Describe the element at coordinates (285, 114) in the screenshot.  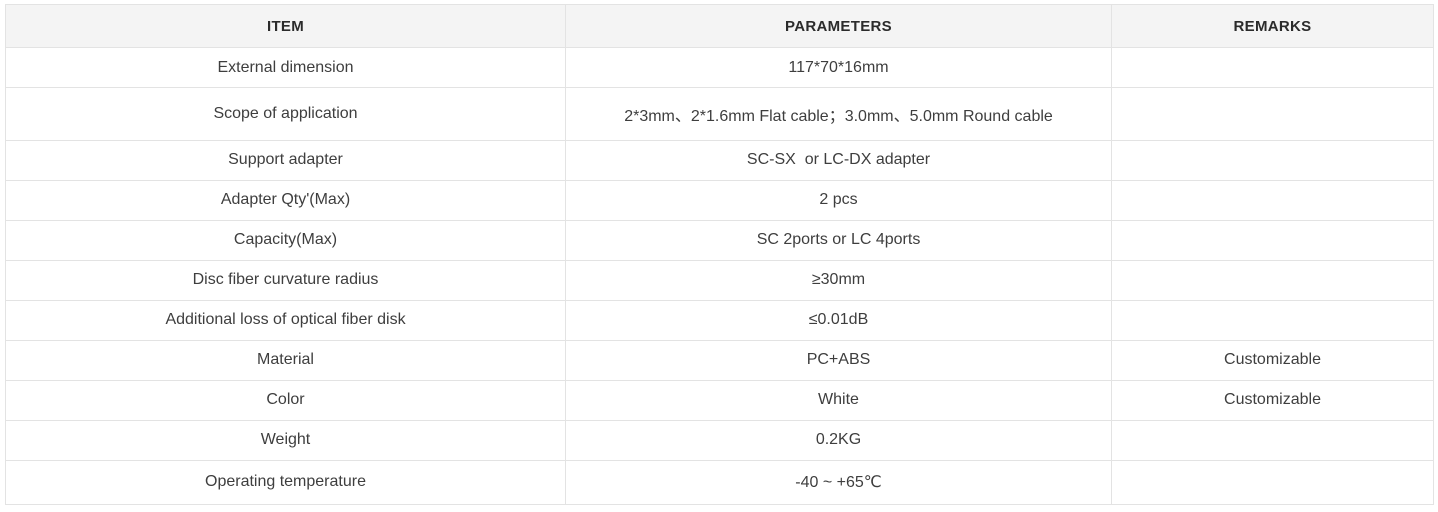
I see `cell-item: Scope of application` at that location.